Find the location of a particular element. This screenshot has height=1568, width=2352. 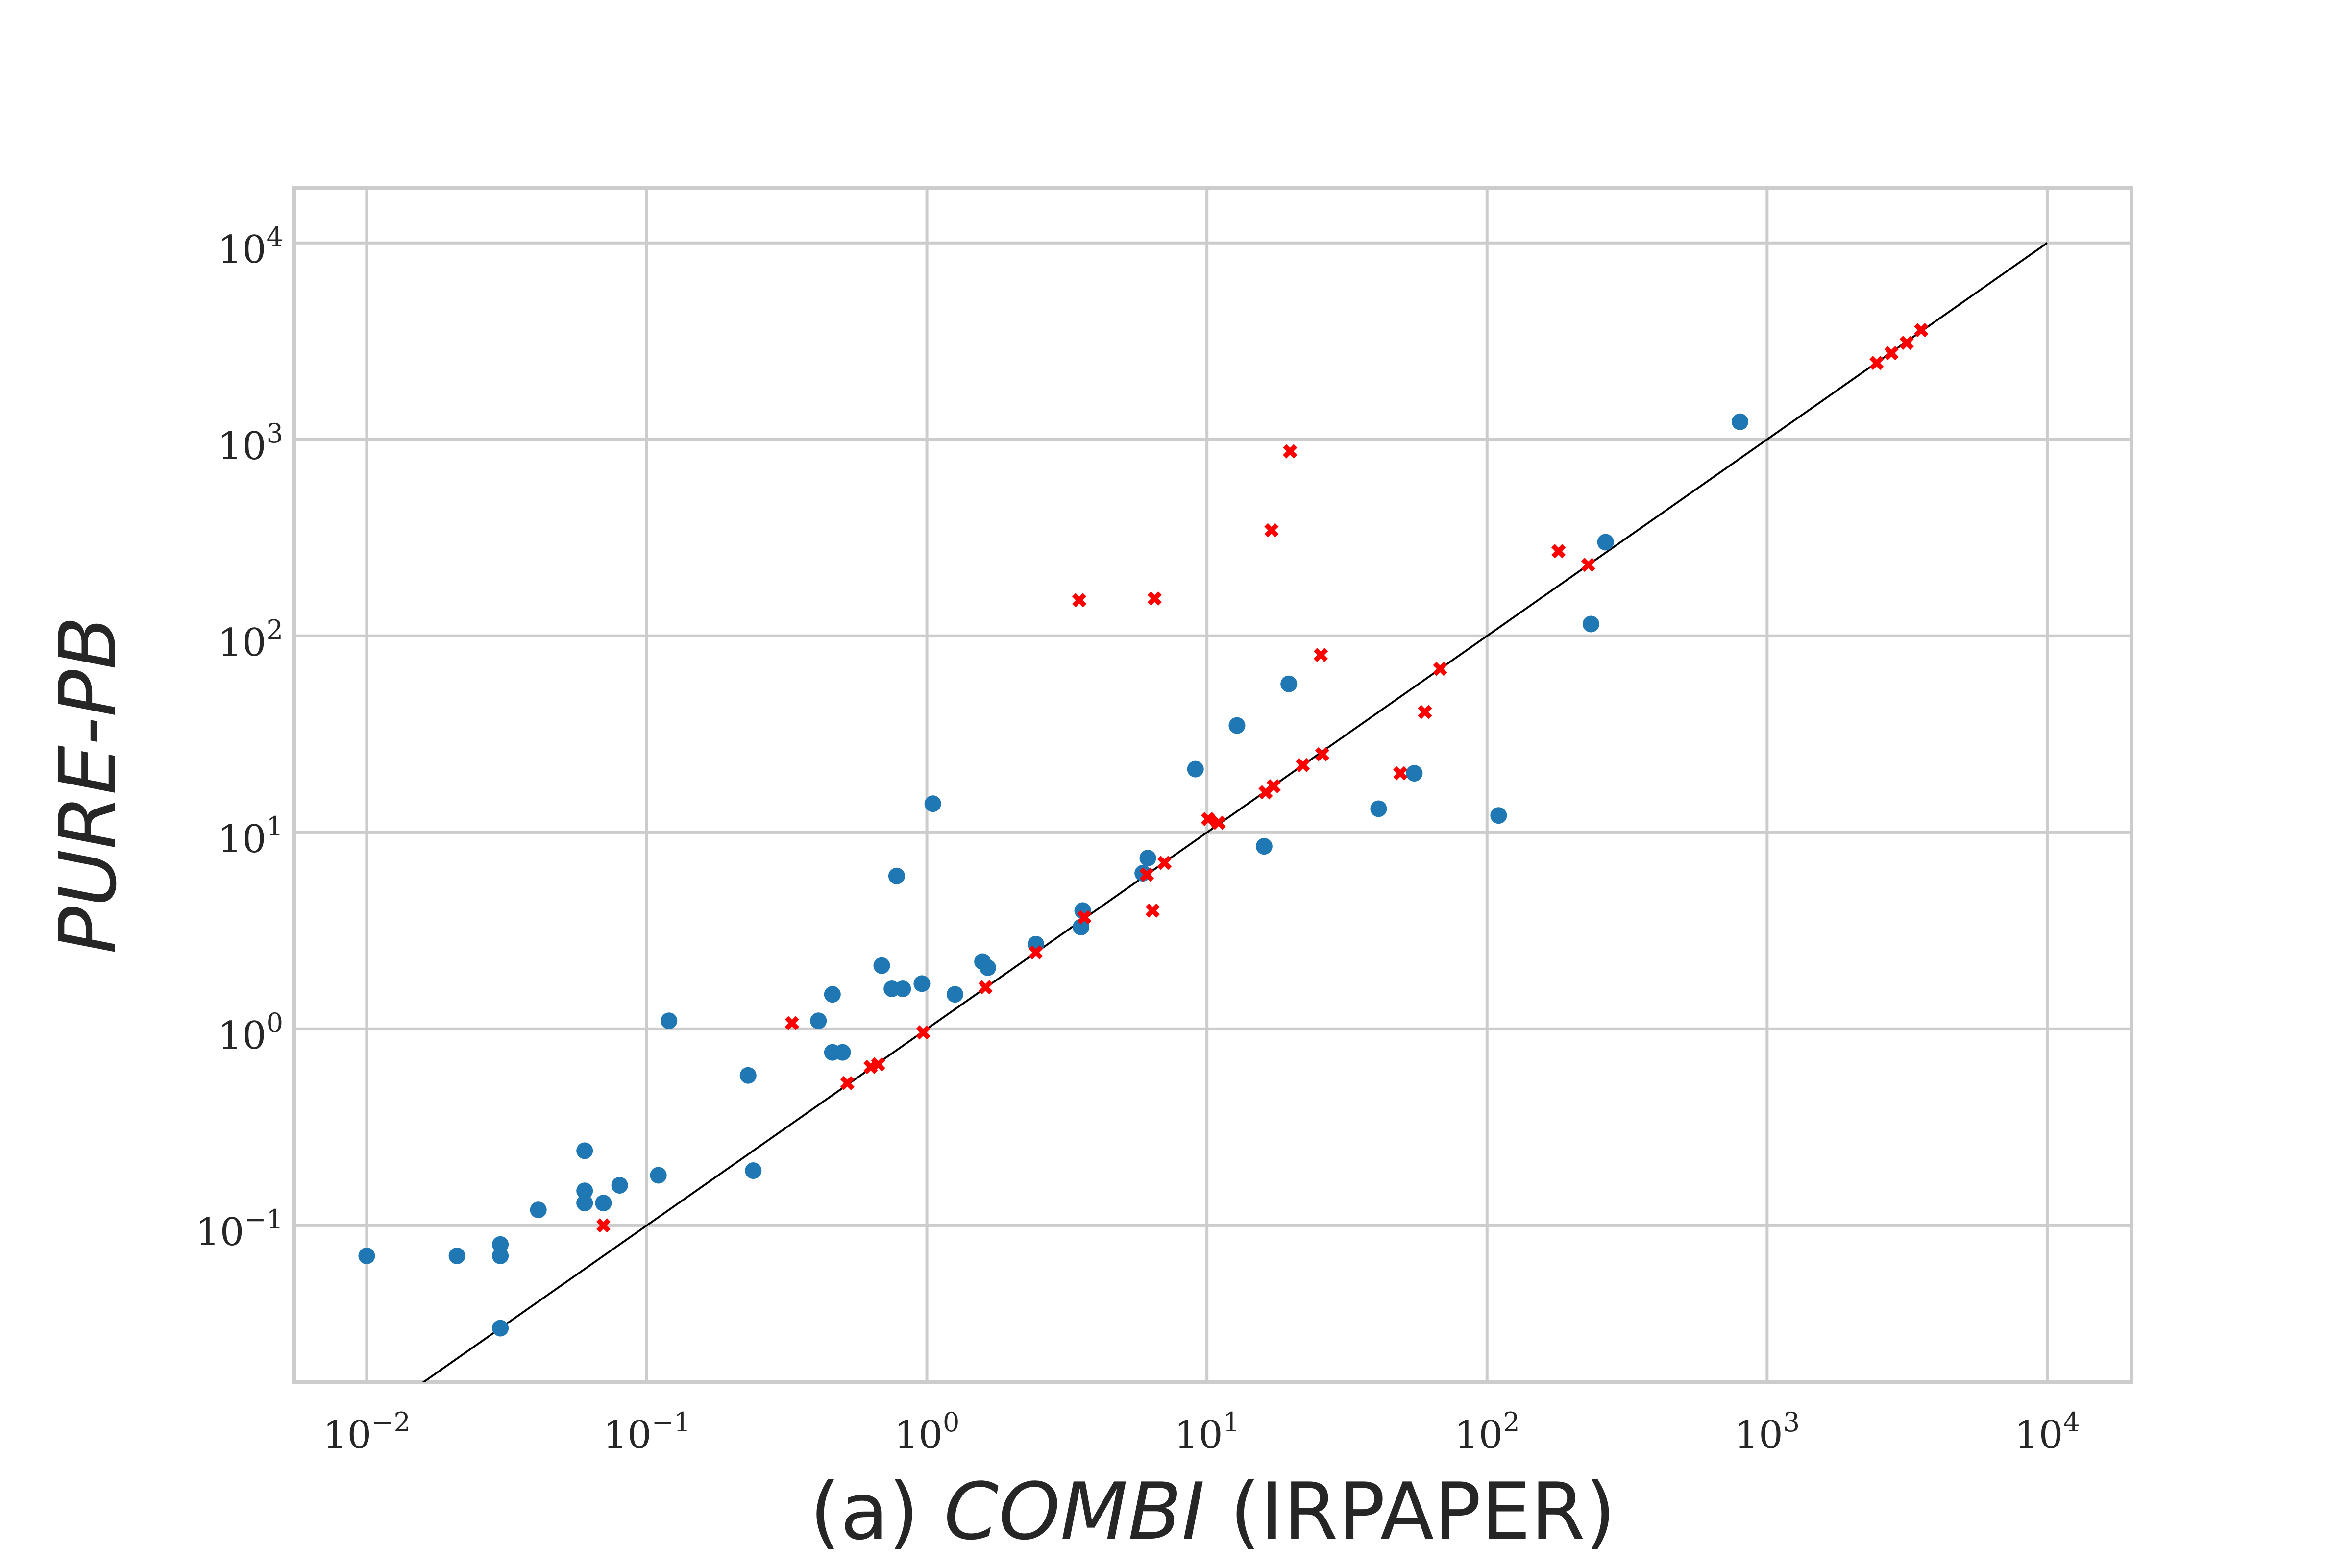

x-axis-label-part: COMBI is located at coordinates (1074, 1511).